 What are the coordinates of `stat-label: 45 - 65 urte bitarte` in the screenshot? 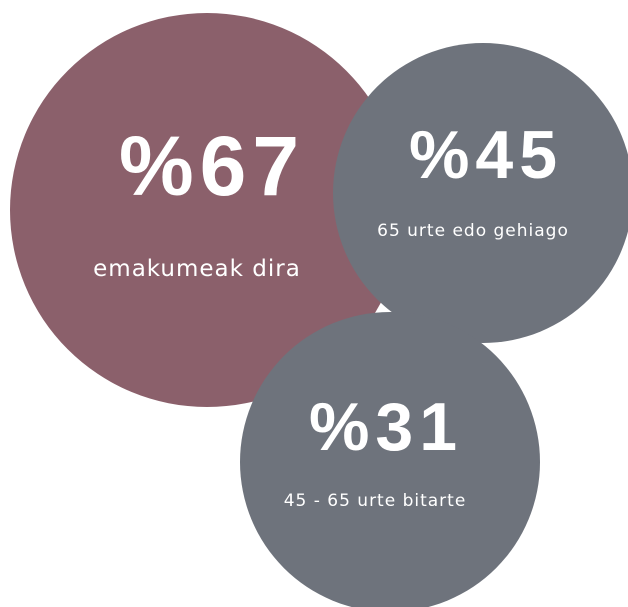 It's located at (375, 501).